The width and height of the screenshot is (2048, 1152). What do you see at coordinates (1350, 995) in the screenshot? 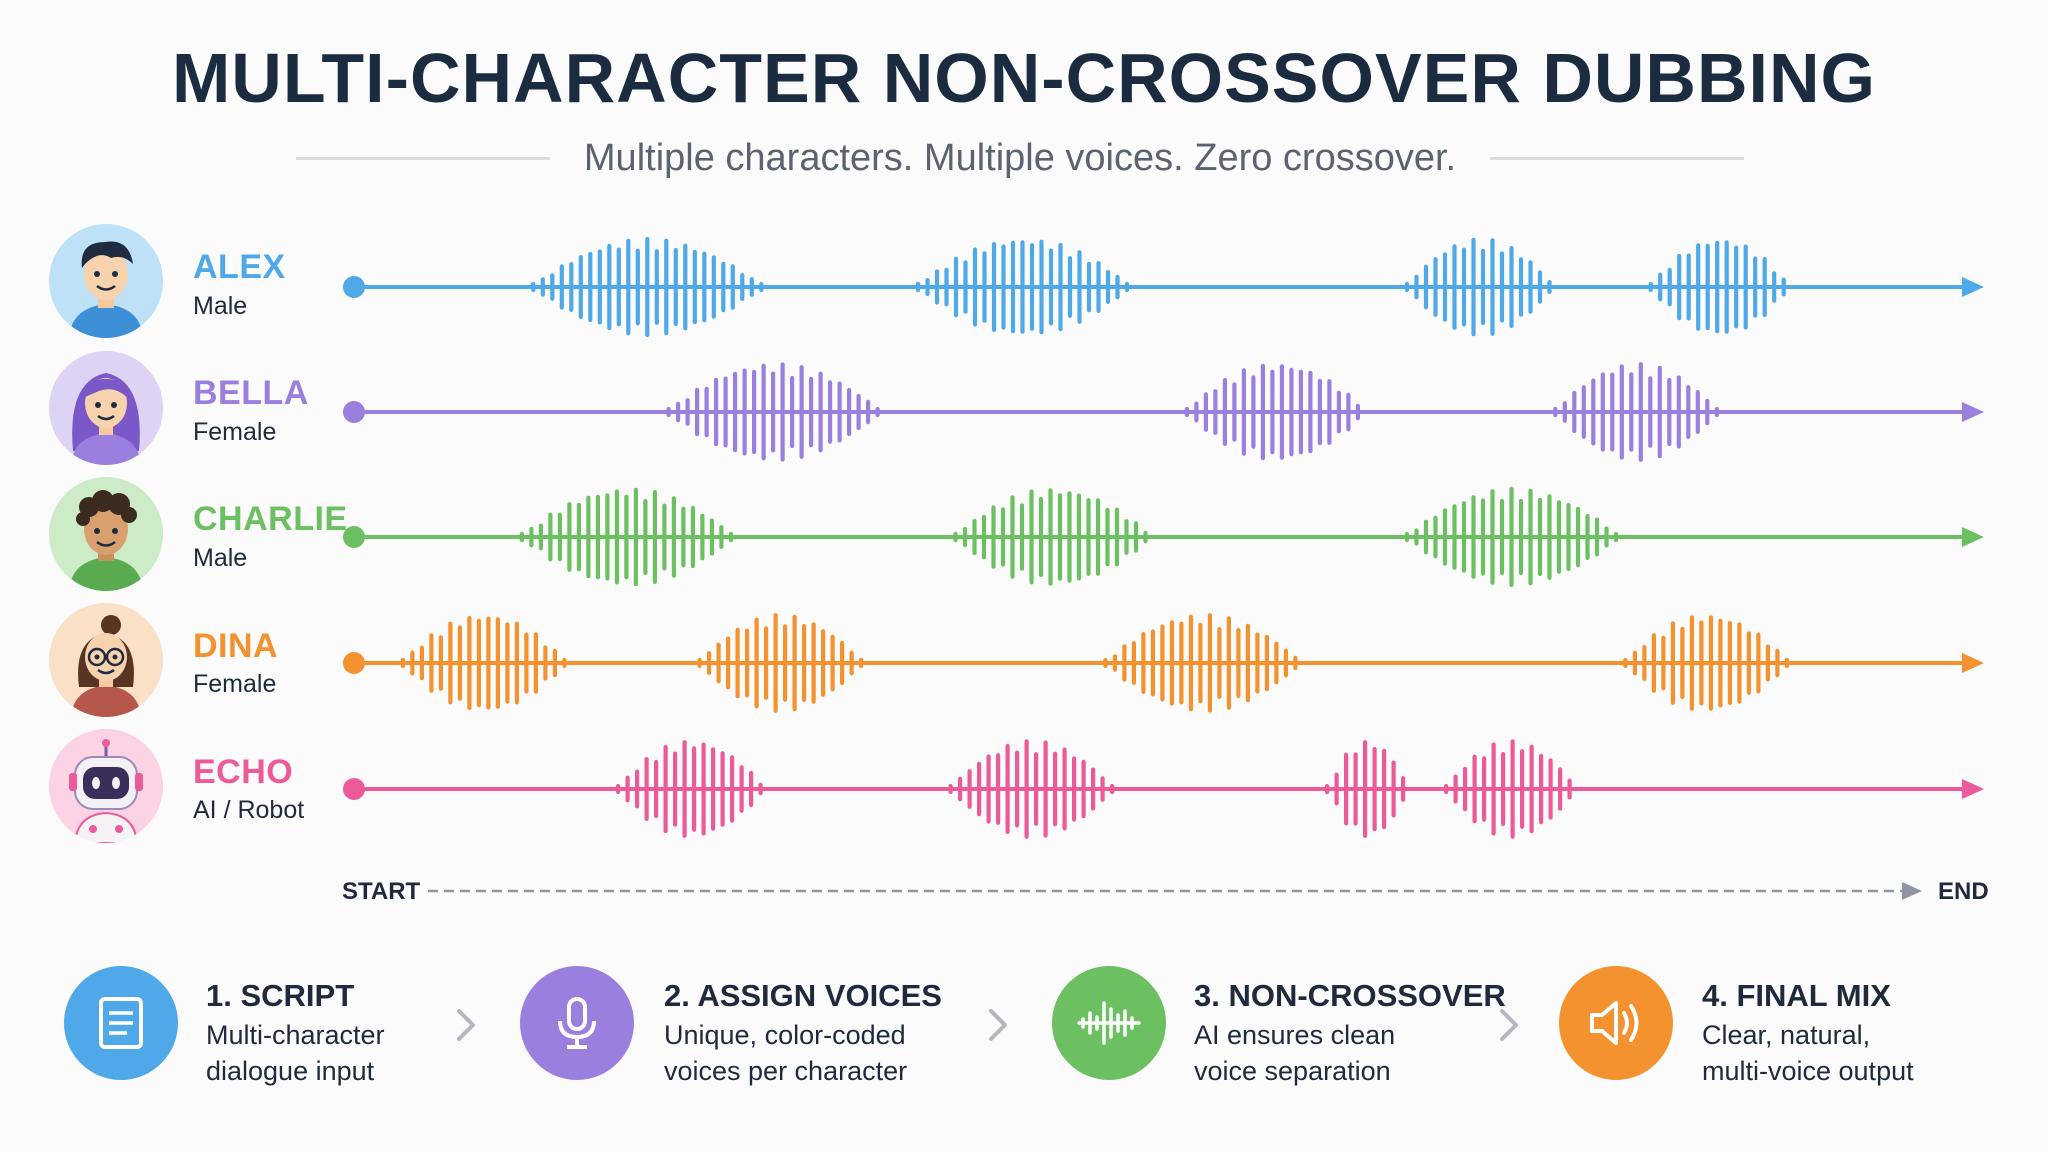
I see `step-3-title: 3. NON-CROSSOVER` at bounding box center [1350, 995].